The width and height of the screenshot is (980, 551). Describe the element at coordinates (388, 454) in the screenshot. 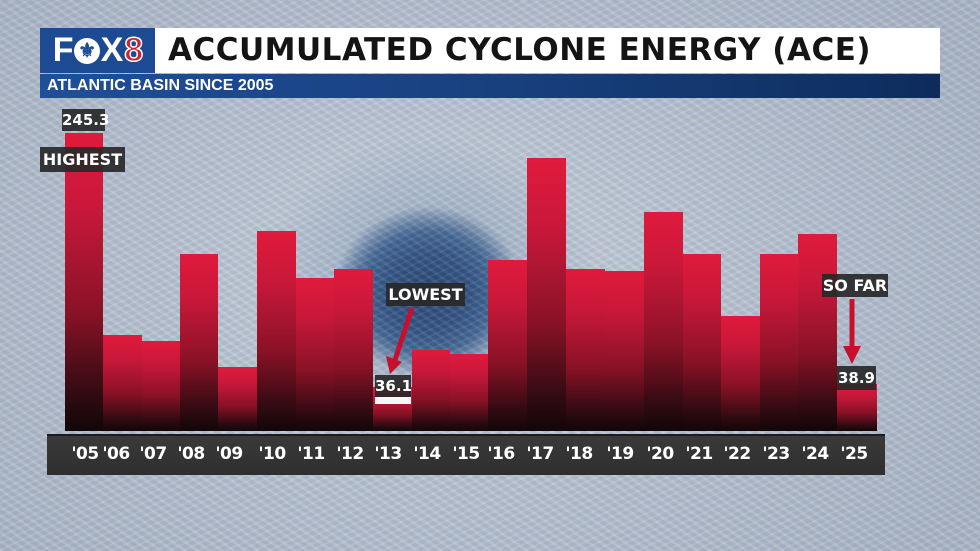

I see `x-tick-label: '13` at that location.